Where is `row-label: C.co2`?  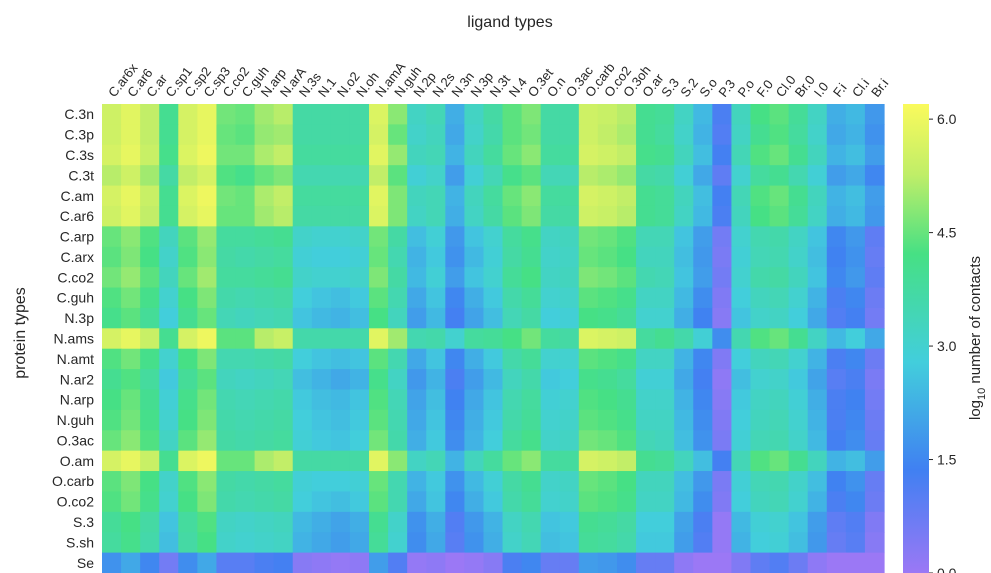
row-label: C.co2 is located at coordinates (75, 277).